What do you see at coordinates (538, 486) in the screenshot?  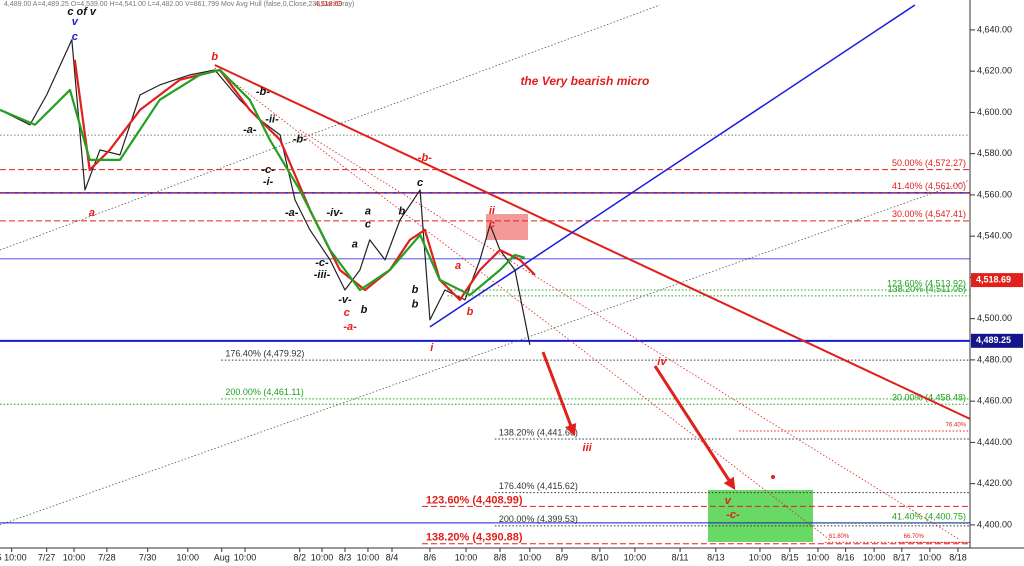 I see `fib-label: 176.40% (4,415.62)` at bounding box center [538, 486].